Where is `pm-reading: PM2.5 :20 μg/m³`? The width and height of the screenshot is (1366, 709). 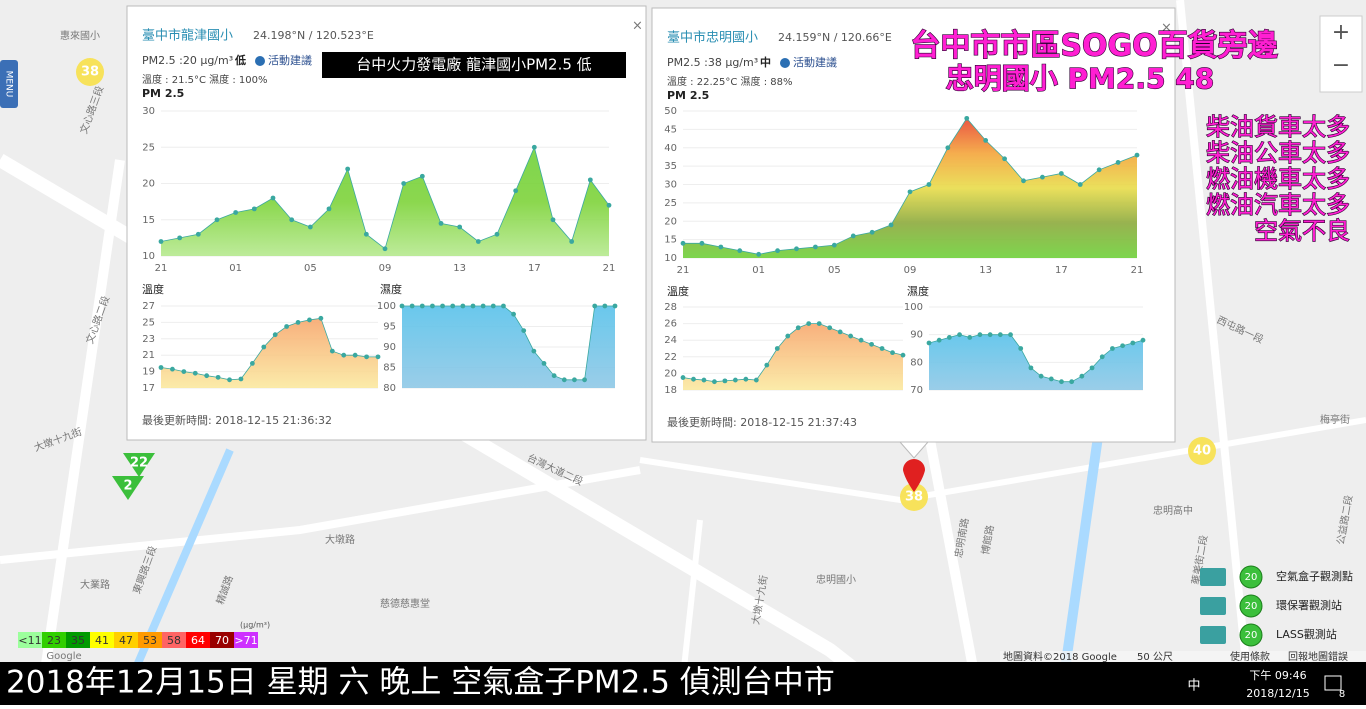
pm-reading: PM2.5 :20 μg/m³ is located at coordinates (187, 60).